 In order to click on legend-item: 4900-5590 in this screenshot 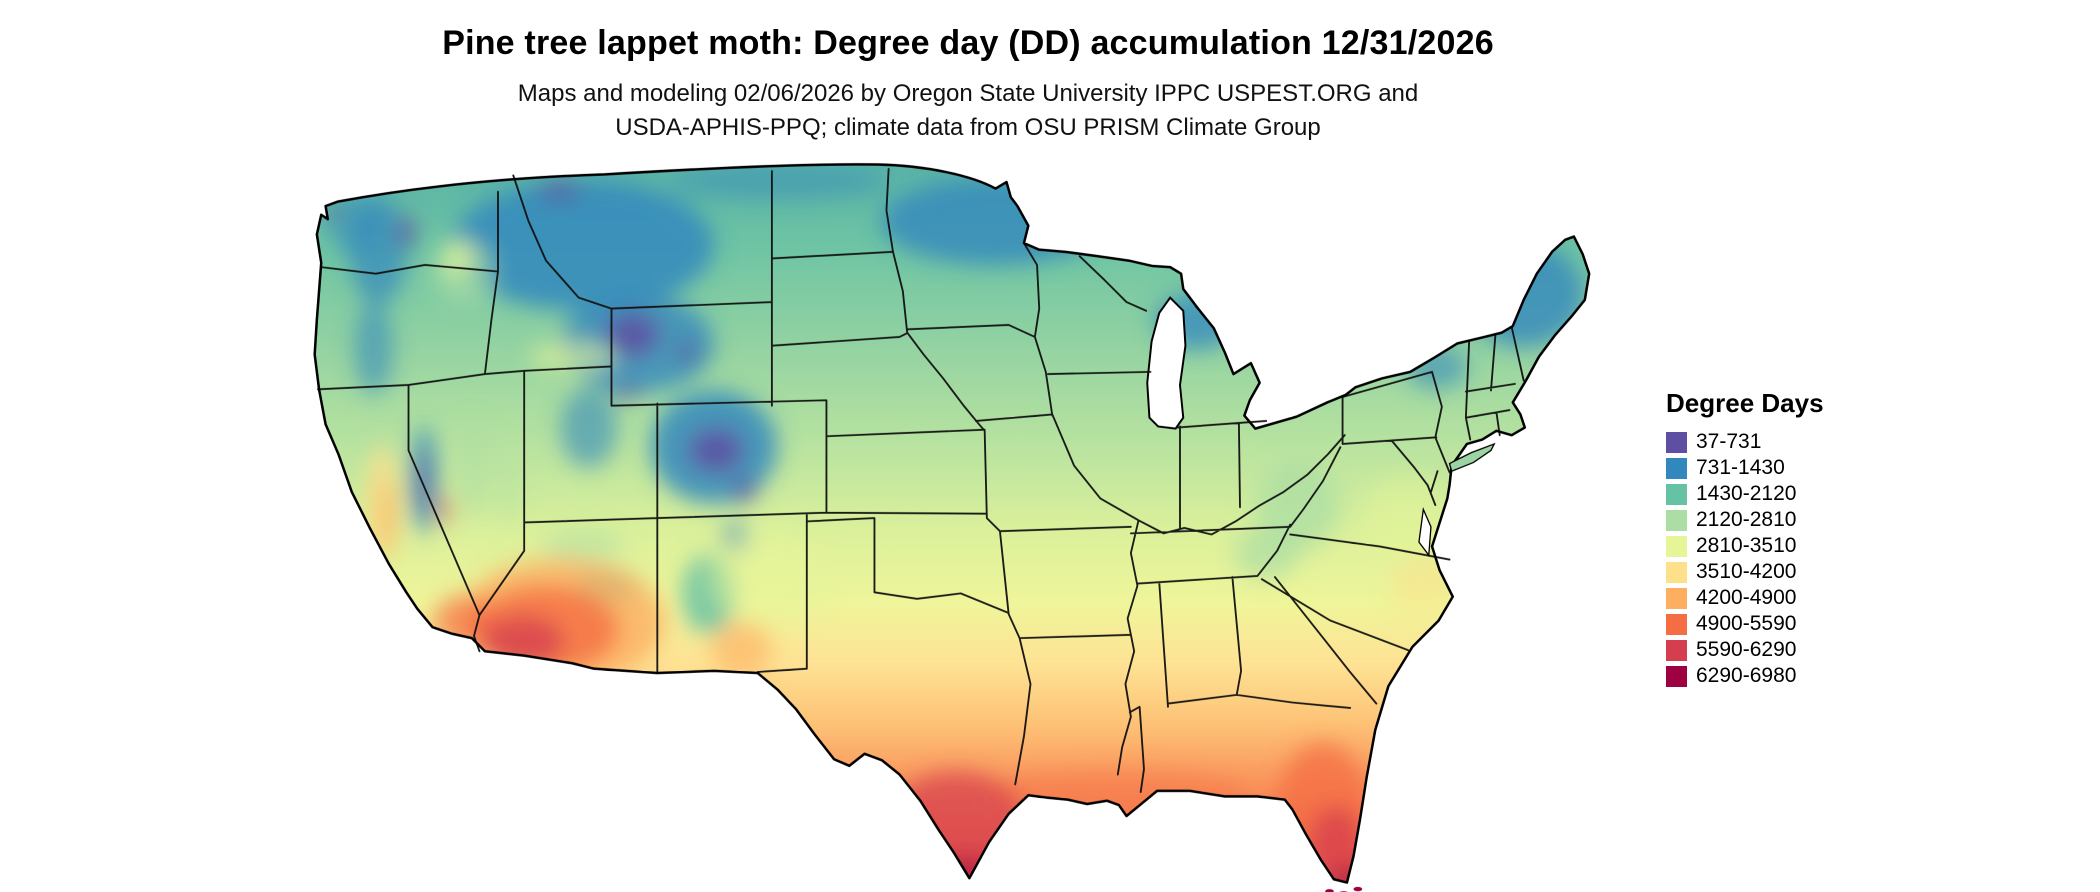, I will do `click(1745, 624)`.